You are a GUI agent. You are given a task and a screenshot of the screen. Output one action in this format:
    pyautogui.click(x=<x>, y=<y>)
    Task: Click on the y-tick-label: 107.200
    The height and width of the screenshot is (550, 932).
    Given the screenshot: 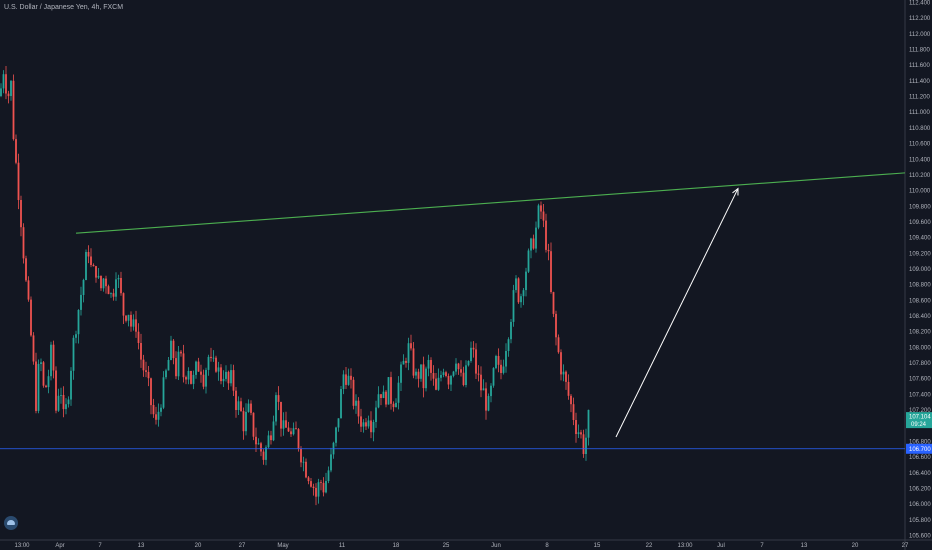 What is the action you would take?
    pyautogui.click(x=920, y=411)
    